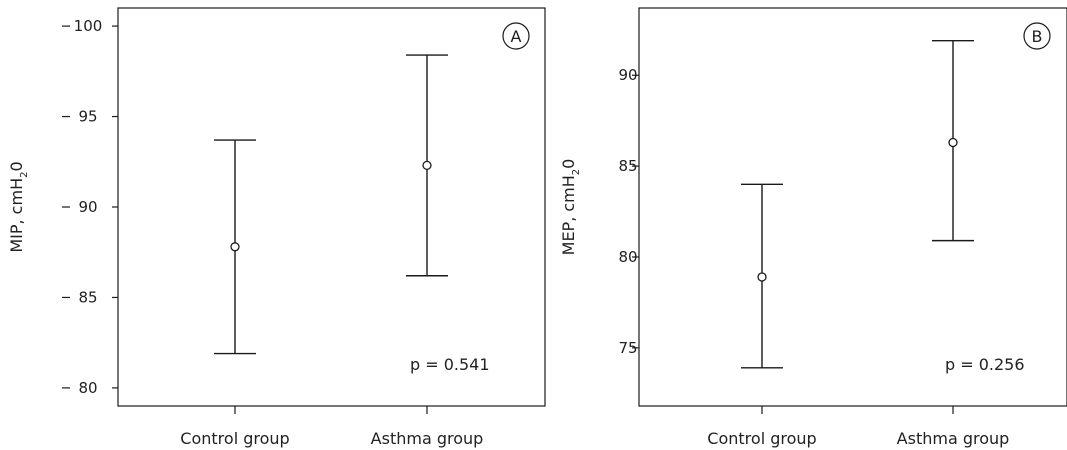  Describe the element at coordinates (427, 438) in the screenshot. I see `panel-a-x-category-label: Asthma group` at that location.